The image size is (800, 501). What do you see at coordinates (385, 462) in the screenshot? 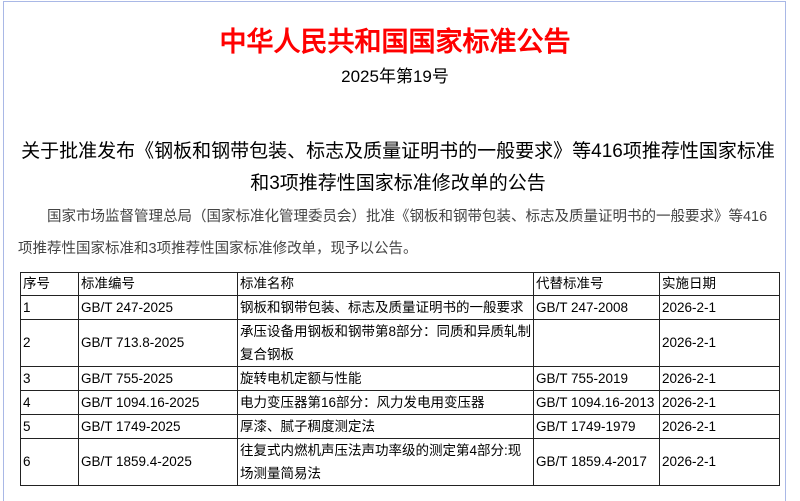
I see `standard-name: 往复式内燃机声压法声功率级的测定第4部分:现场测量简易法` at bounding box center [385, 462].